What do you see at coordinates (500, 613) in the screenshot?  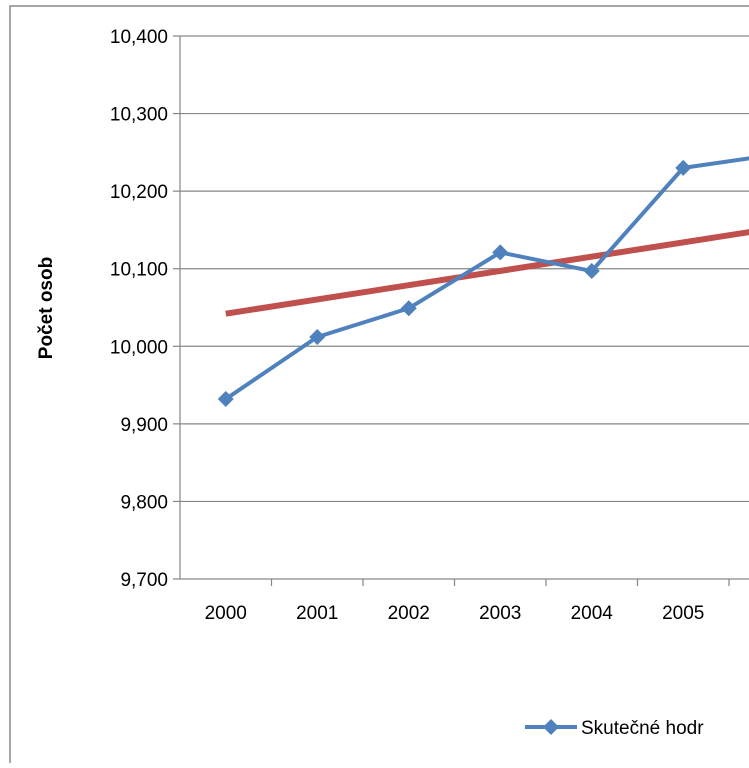 I see `x-tick-label: 2003` at bounding box center [500, 613].